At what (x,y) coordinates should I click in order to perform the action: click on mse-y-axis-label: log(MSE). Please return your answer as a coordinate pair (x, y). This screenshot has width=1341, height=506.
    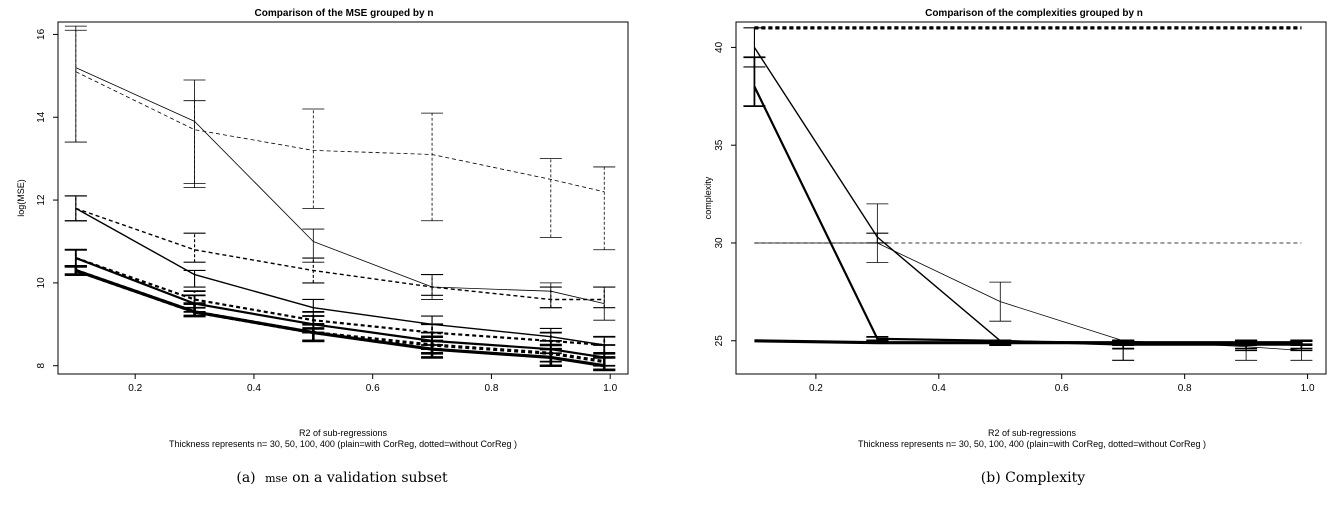
    Looking at the image, I should click on (21, 198).